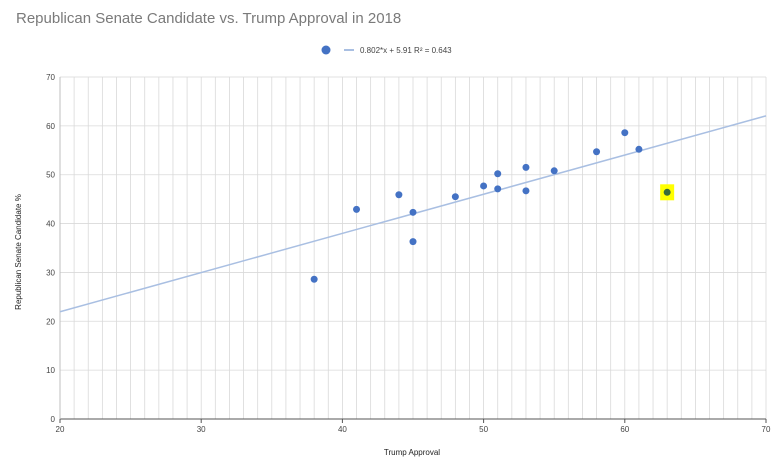  Describe the element at coordinates (342, 429) in the screenshot. I see `x-tick-label: 40` at that location.